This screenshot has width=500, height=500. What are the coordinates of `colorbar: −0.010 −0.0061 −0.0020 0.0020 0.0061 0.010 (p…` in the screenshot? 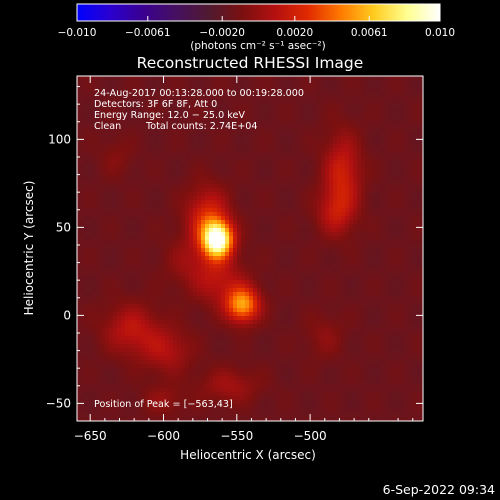 It's located at (256, 27).